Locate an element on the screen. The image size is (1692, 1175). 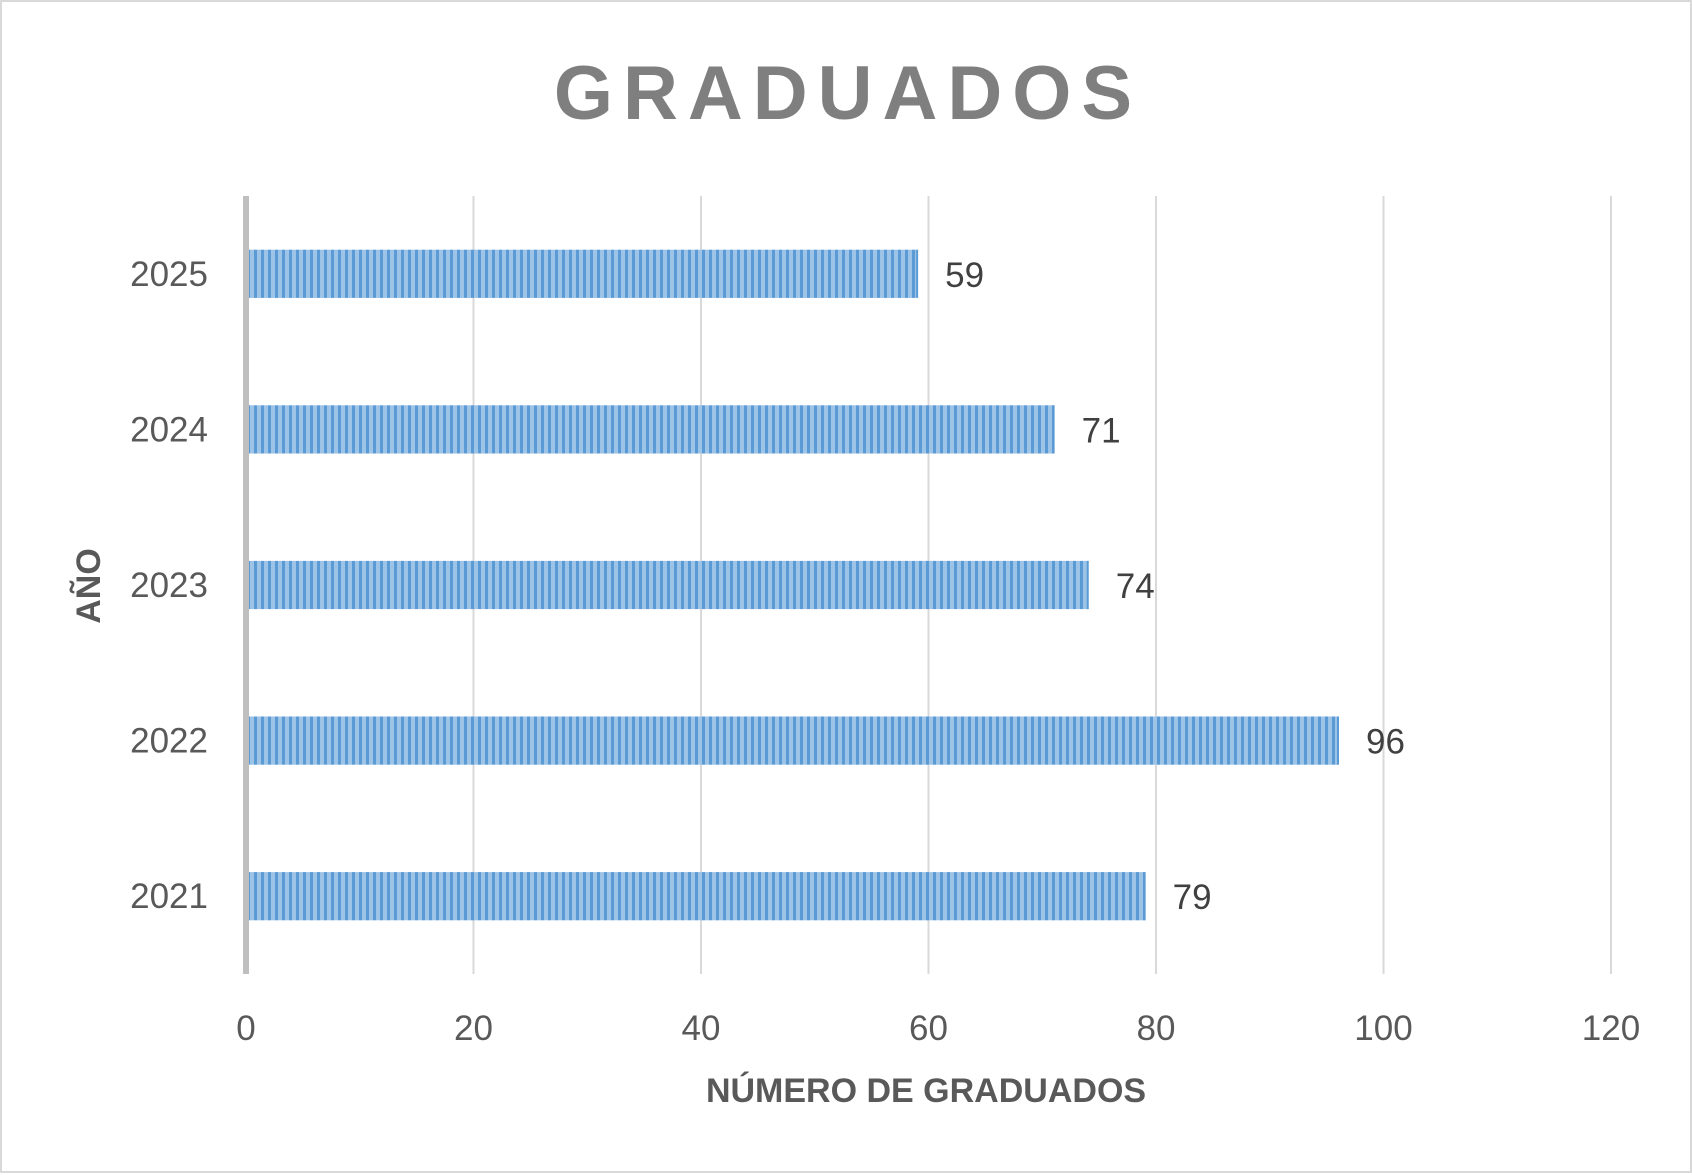
y-tick-label: 2024 is located at coordinates (169, 429).